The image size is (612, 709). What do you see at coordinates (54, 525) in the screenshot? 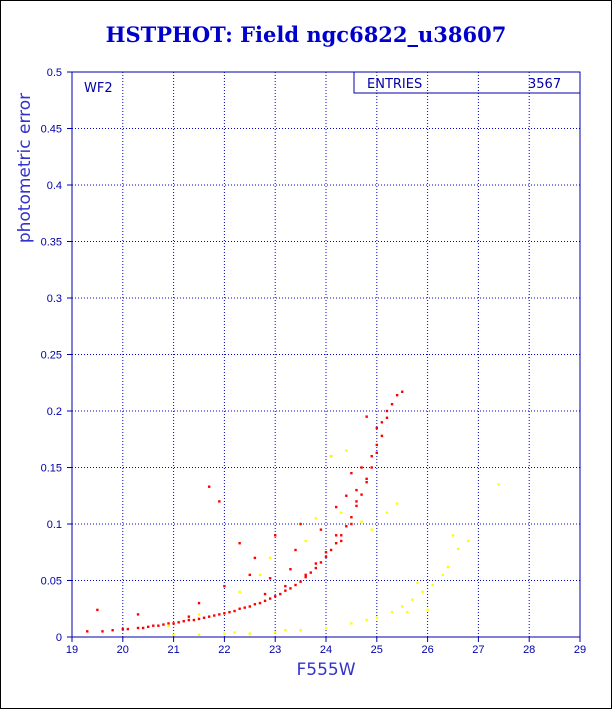
I see `y-tick-label: 0.1` at bounding box center [54, 525].